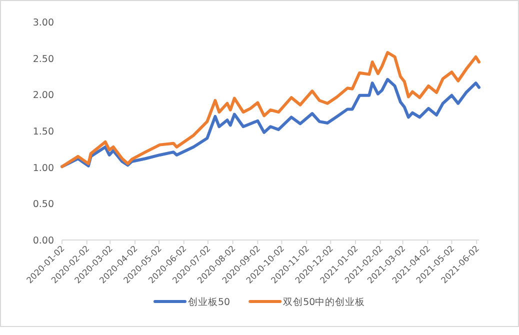 The height and width of the screenshot is (335, 519). I want to click on y-tick-label: 1.00, so click(43, 168).